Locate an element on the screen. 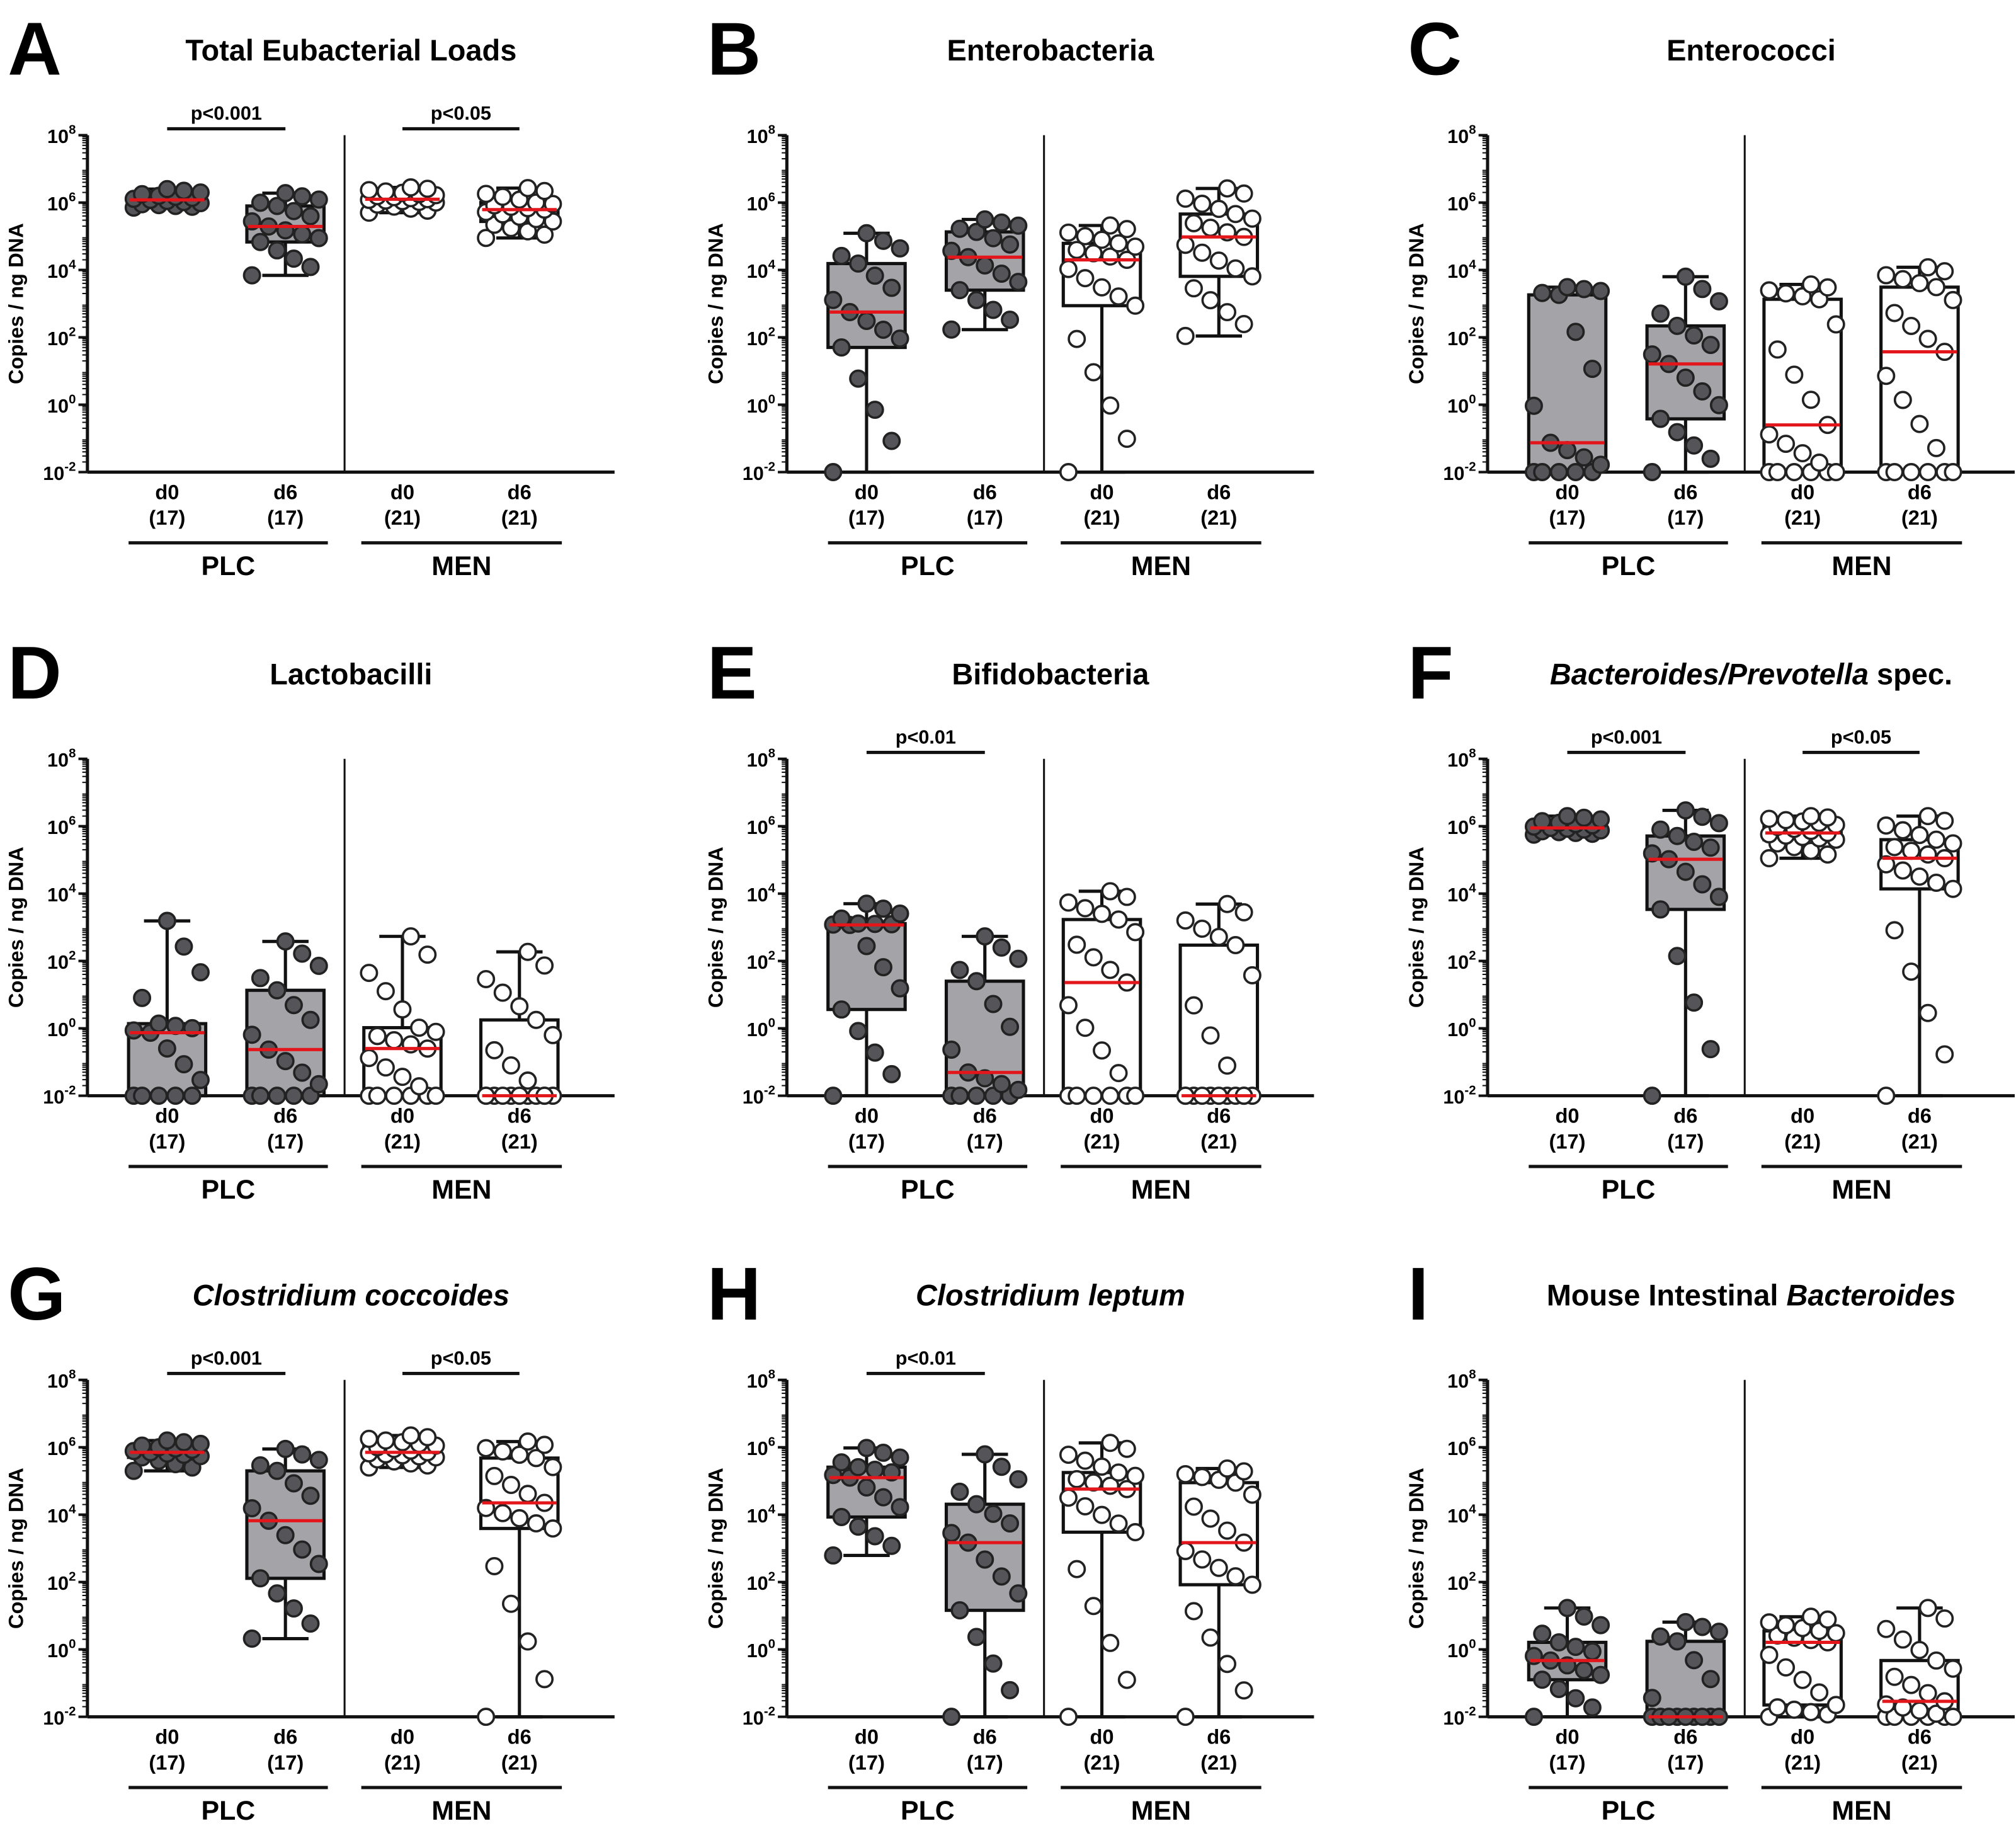 This screenshot has height=1843, width=2016. title-part: Mouse Intestinal is located at coordinates (1667, 1294).